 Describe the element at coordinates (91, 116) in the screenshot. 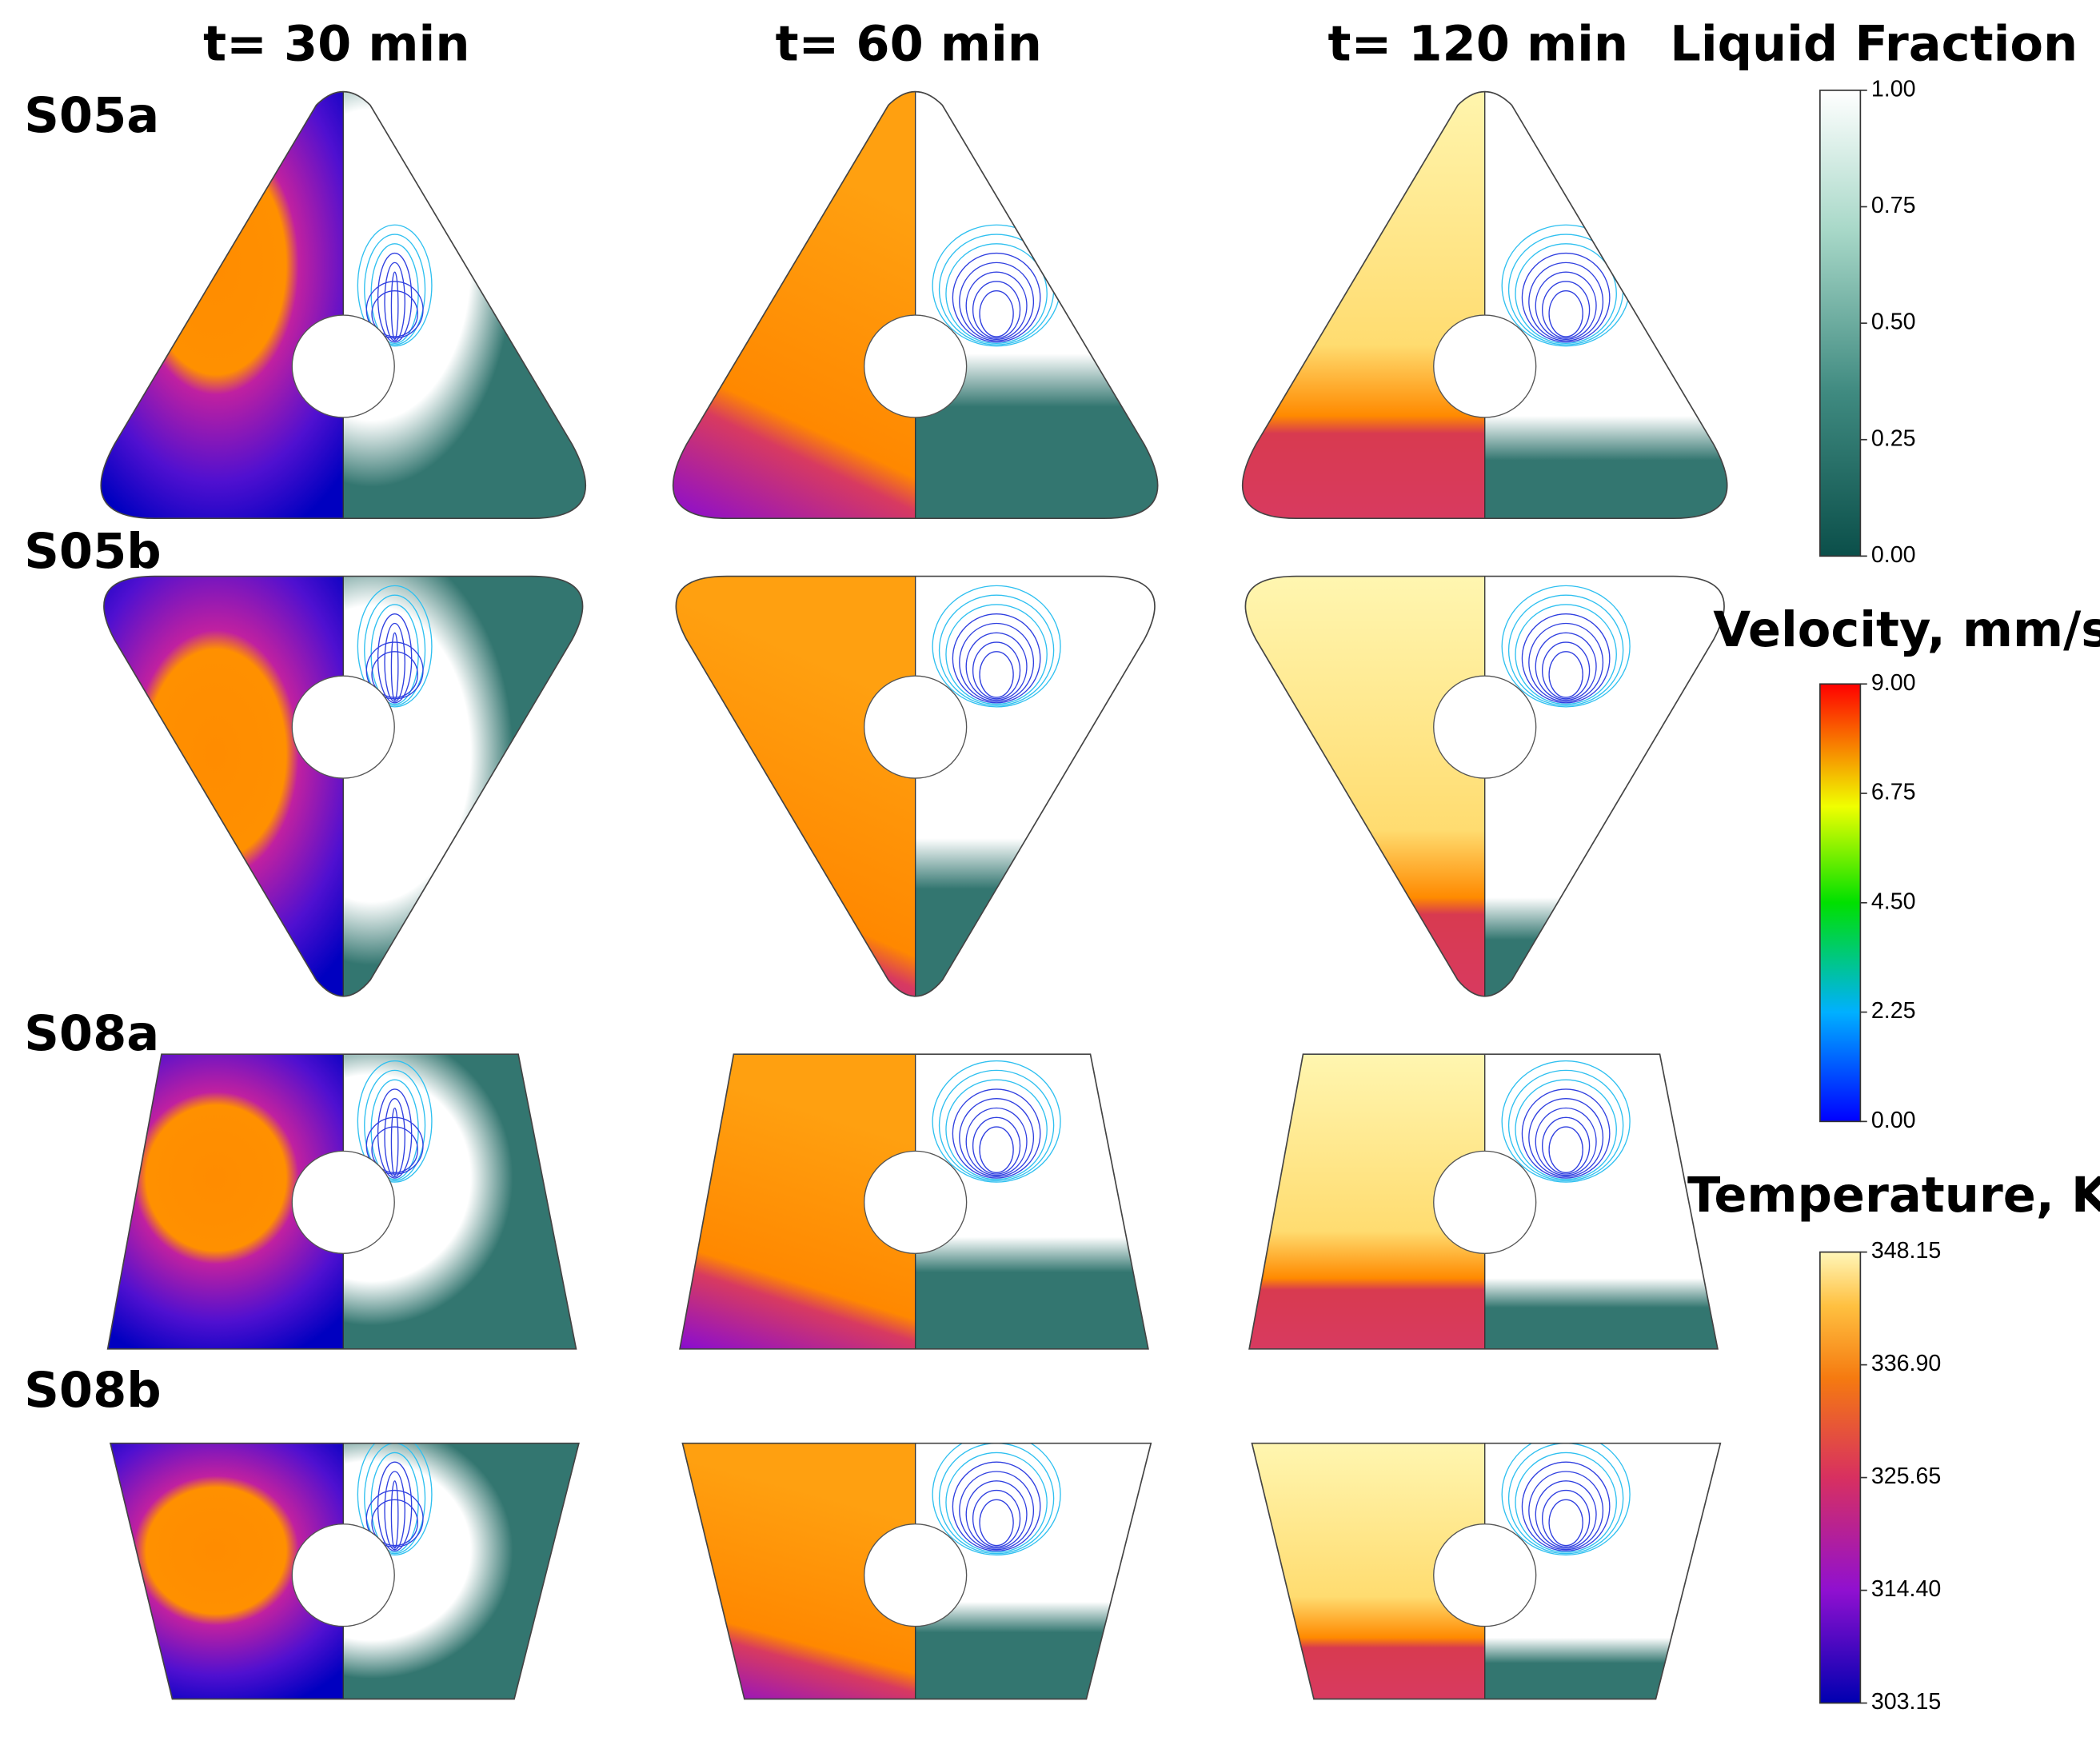

I see `row-label: S05a` at that location.